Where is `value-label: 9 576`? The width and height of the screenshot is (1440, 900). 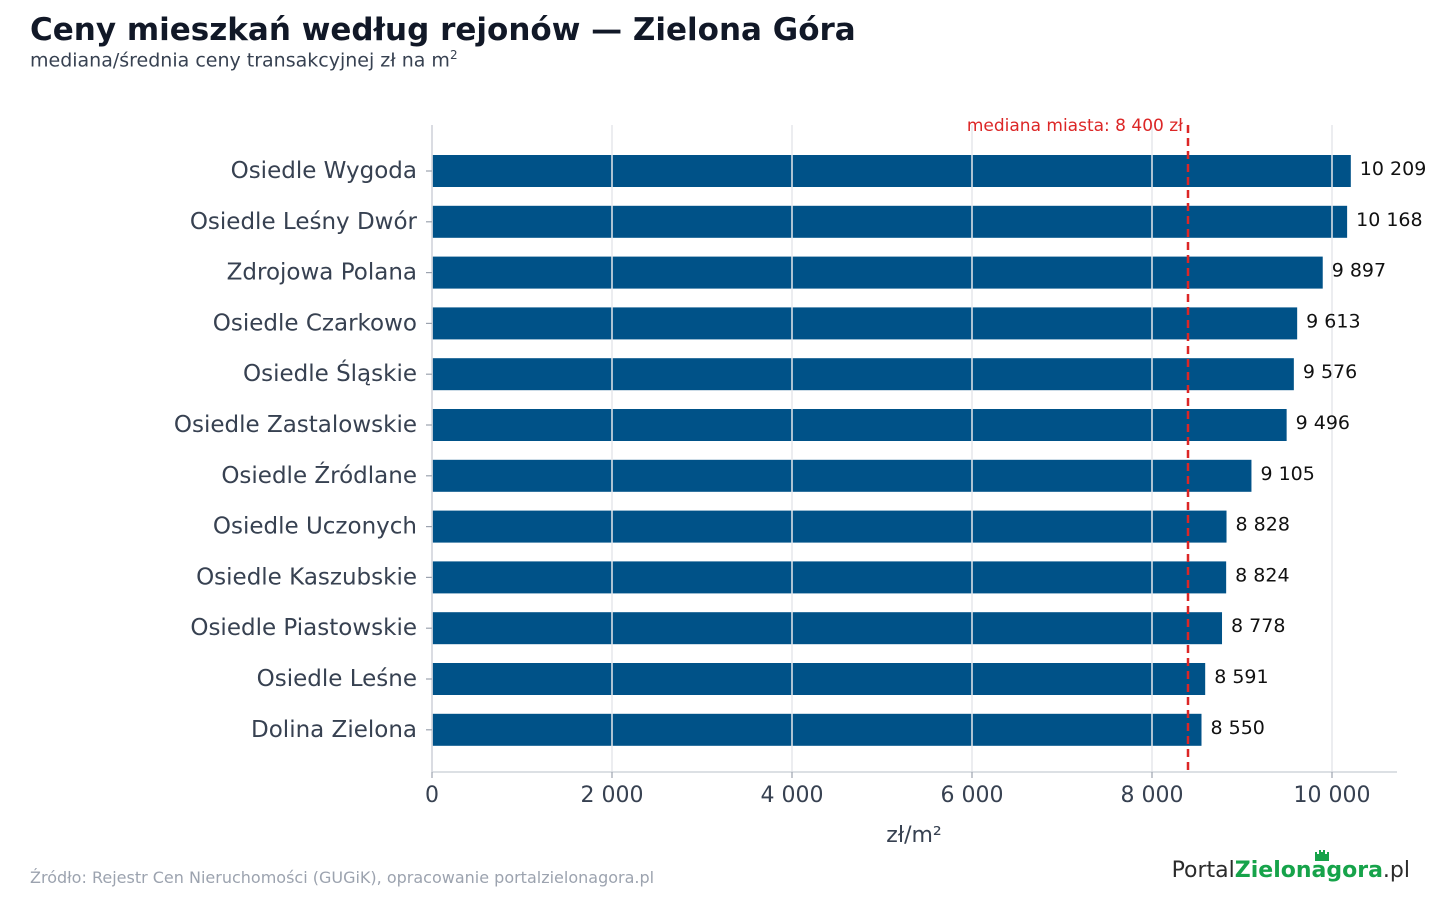
value-label: 9 576 is located at coordinates (1330, 372).